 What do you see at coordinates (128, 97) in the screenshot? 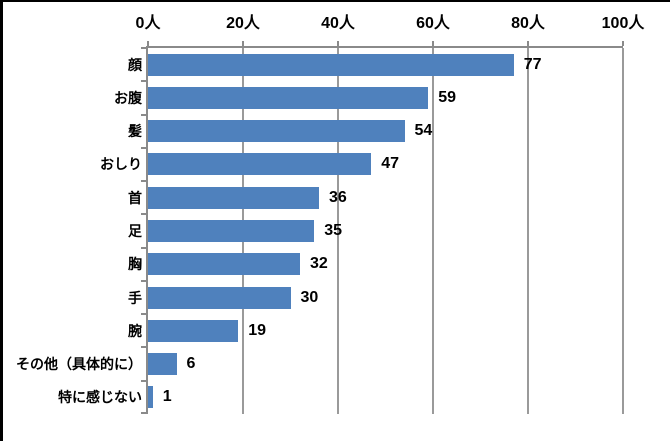
I see `category-label: お腹` at bounding box center [128, 97].